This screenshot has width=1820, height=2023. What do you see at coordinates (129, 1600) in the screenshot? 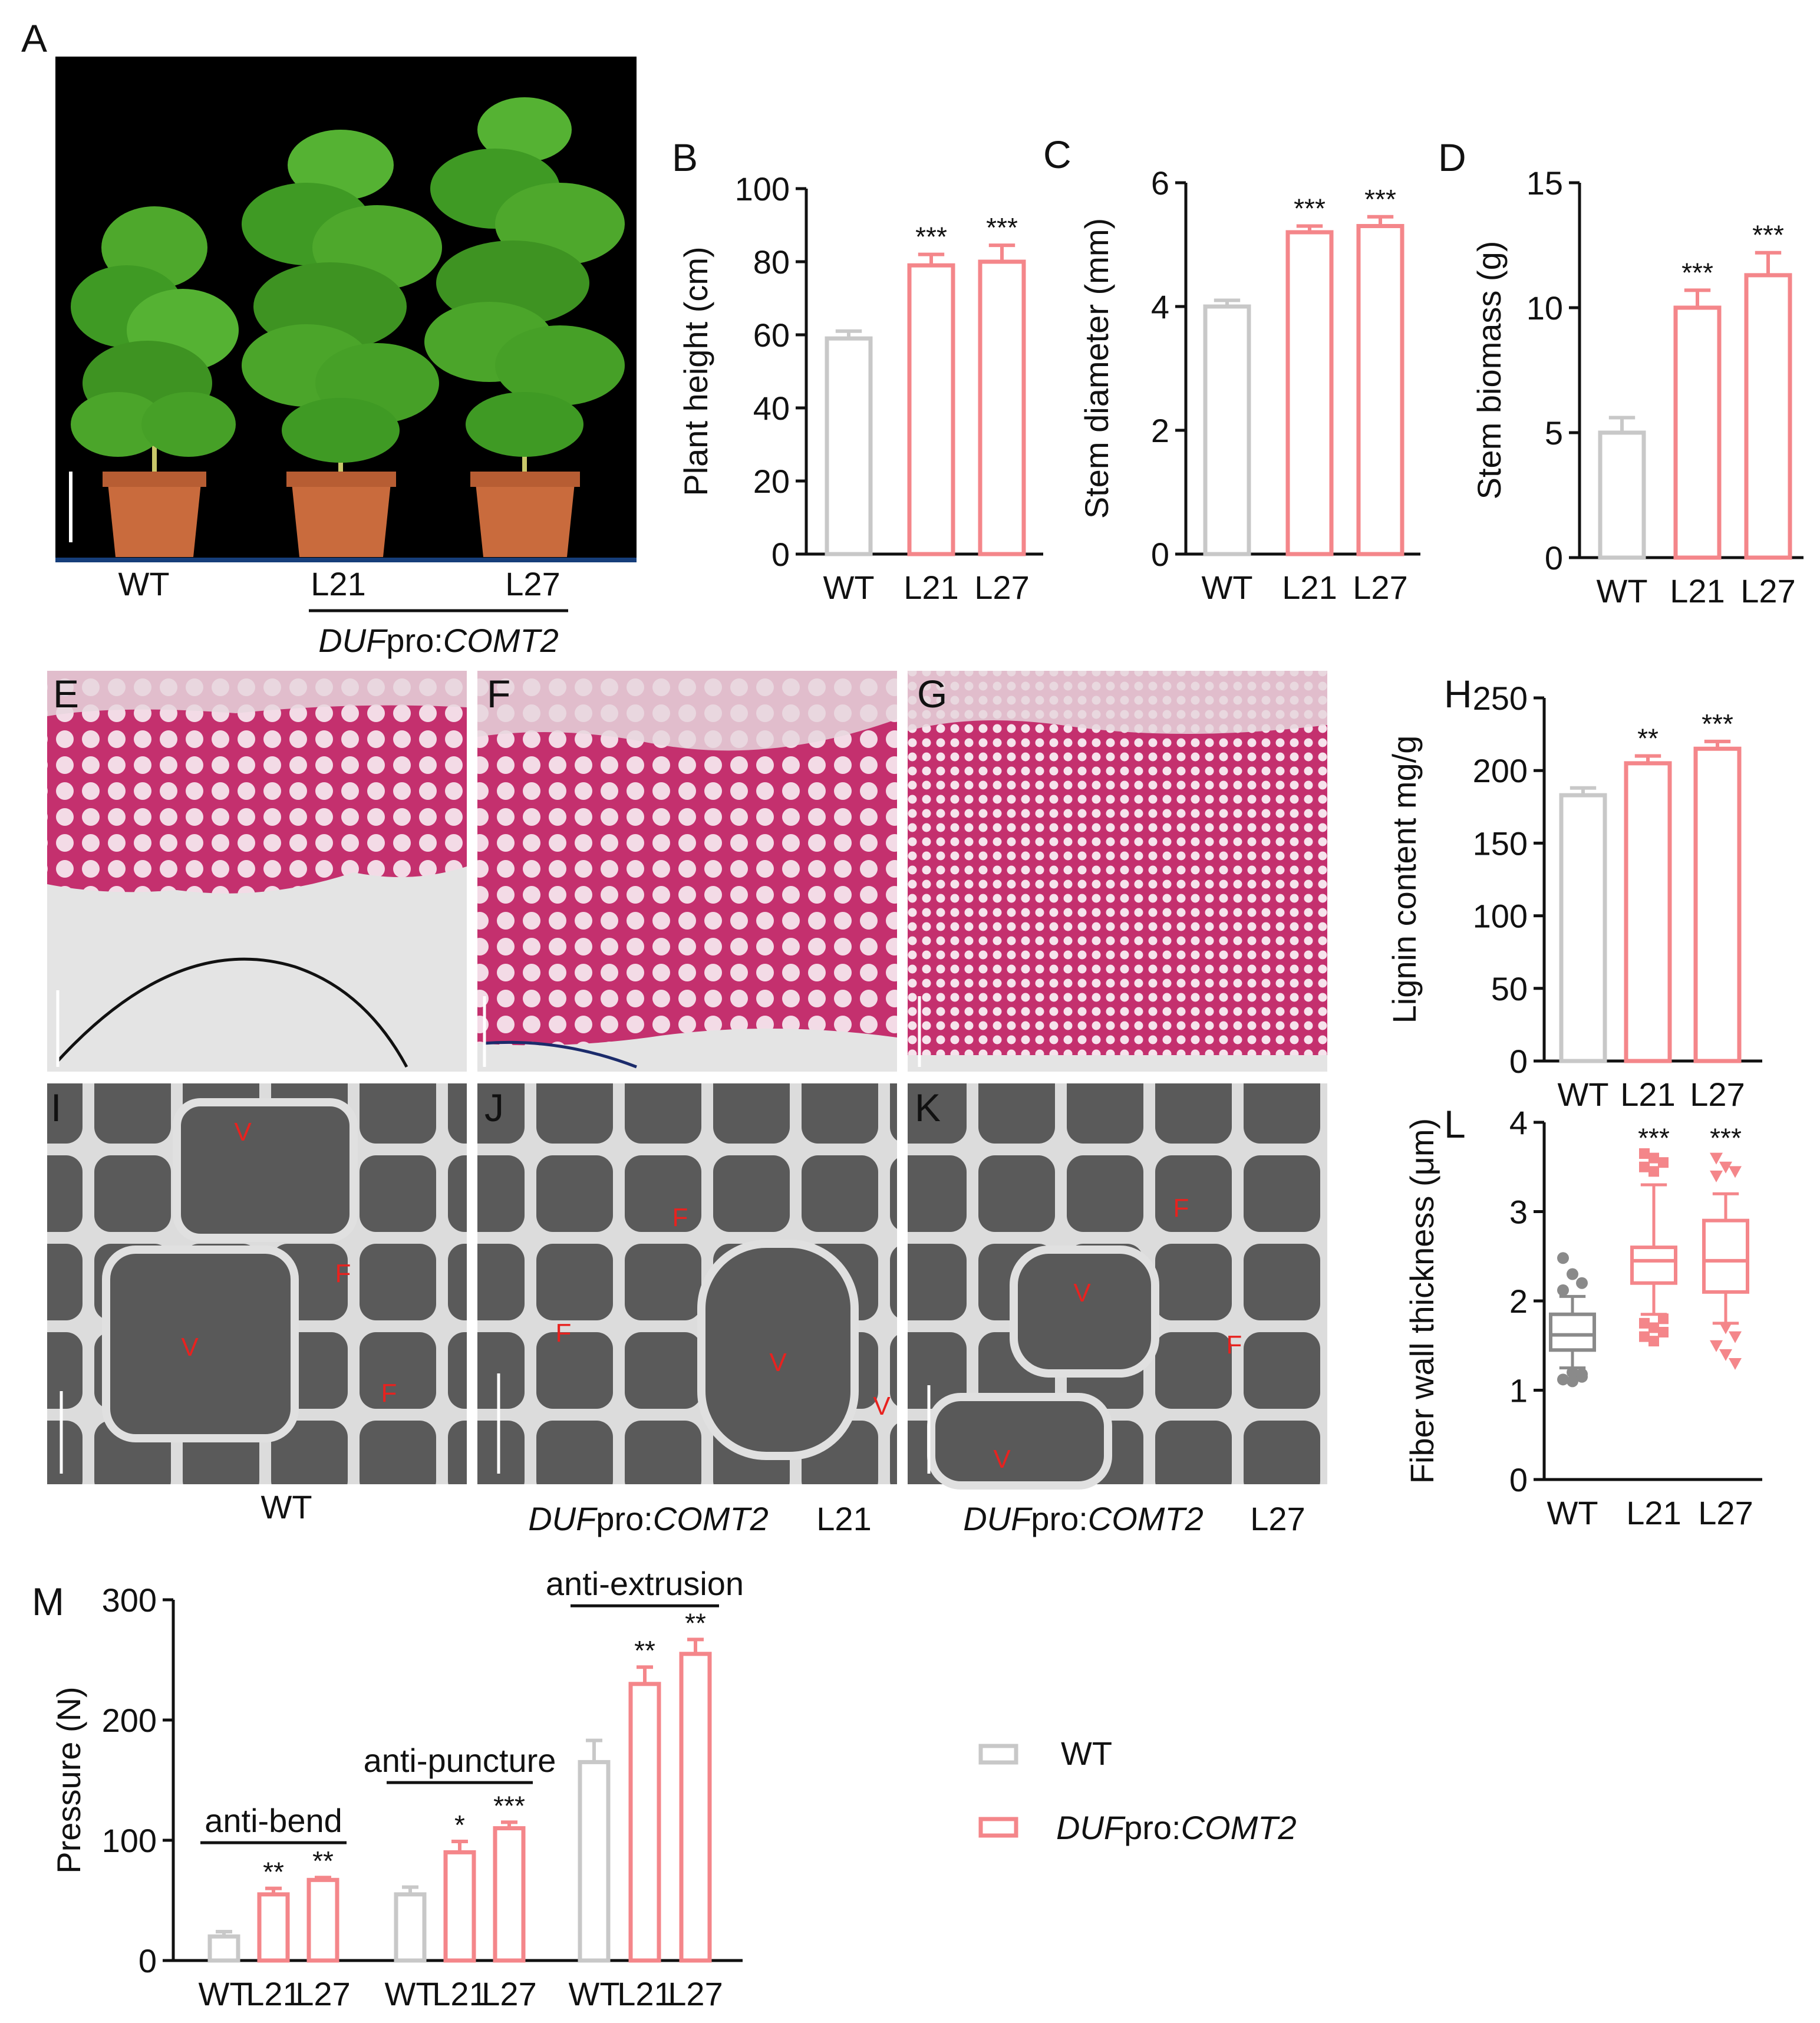
I see `y-tick-label: 300` at bounding box center [129, 1600].